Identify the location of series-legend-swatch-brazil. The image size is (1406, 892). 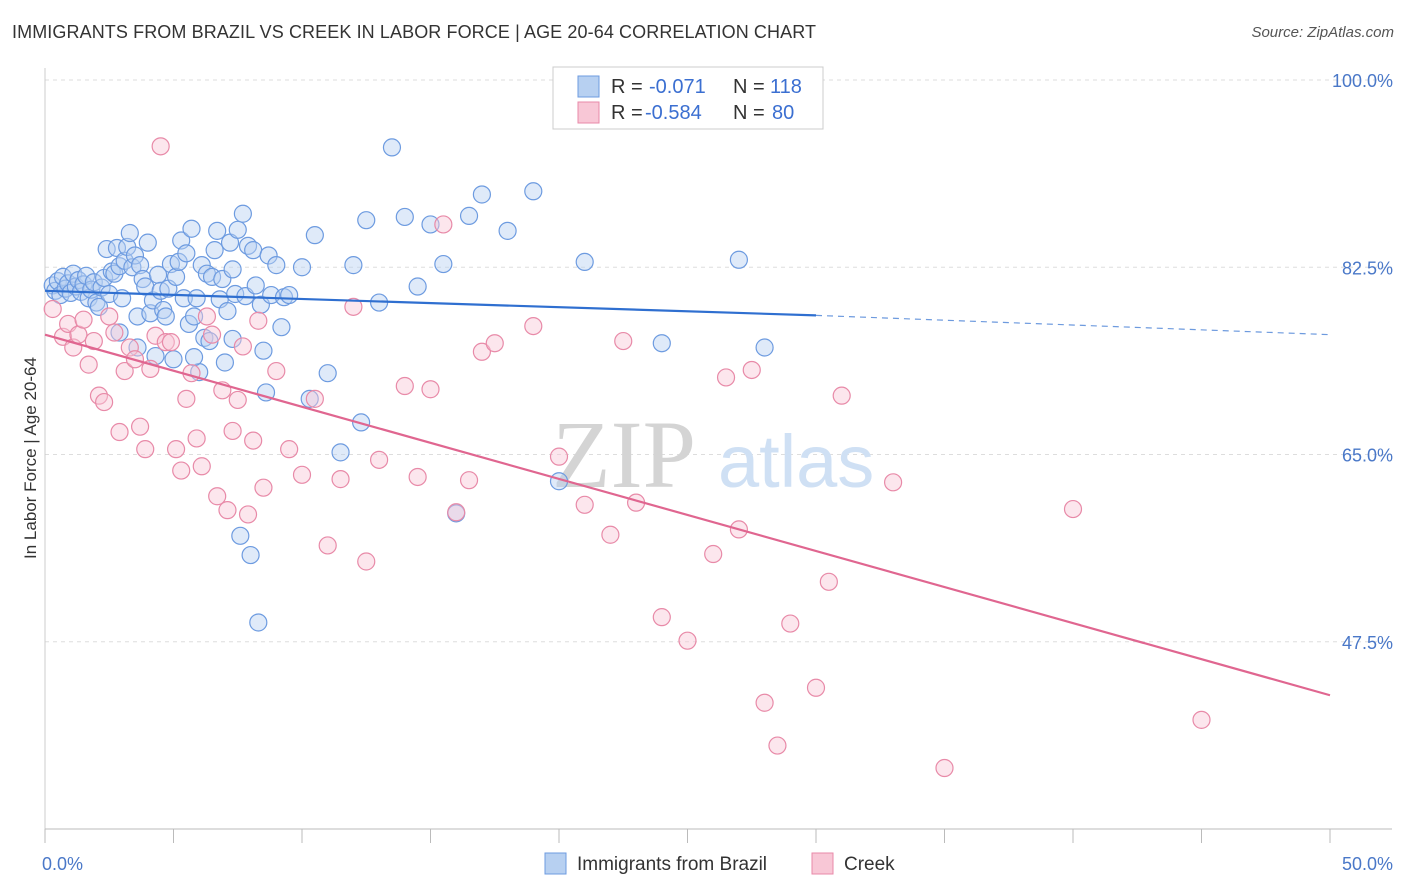
(555, 863).